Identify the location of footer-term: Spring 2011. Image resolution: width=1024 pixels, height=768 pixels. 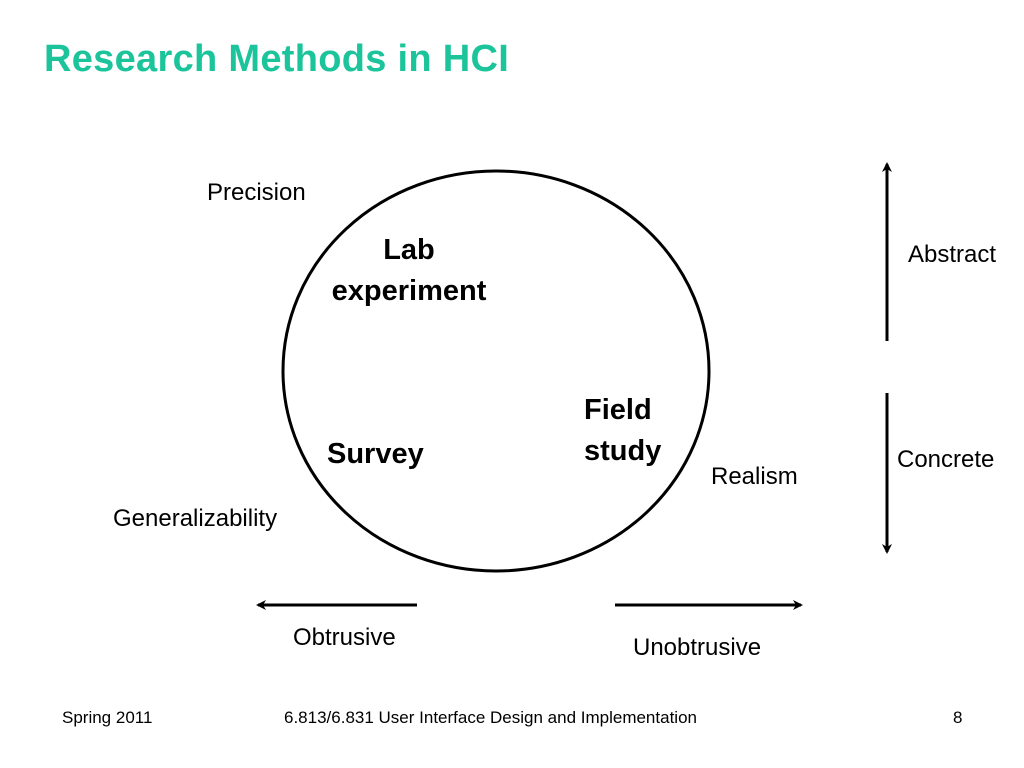
(107, 717).